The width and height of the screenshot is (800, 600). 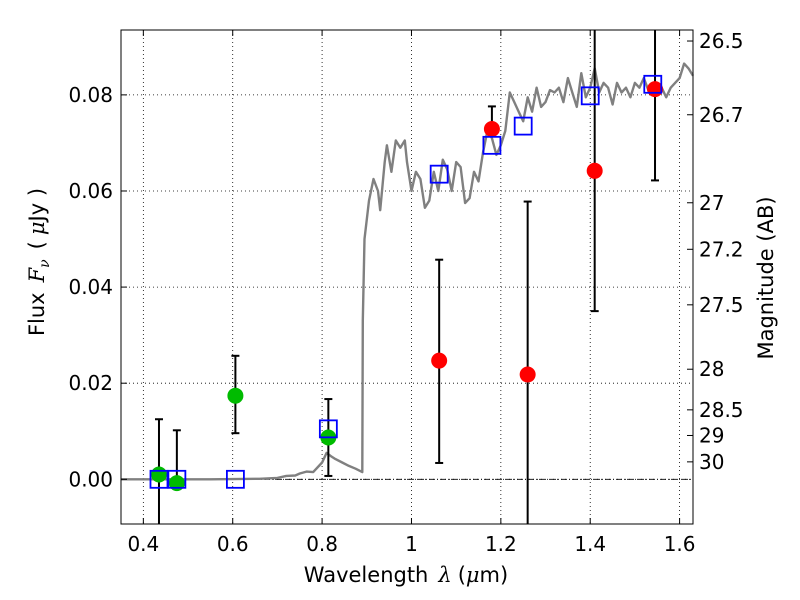 What do you see at coordinates (143, 544) in the screenshot?
I see `x-tick-label: 0.4` at bounding box center [143, 544].